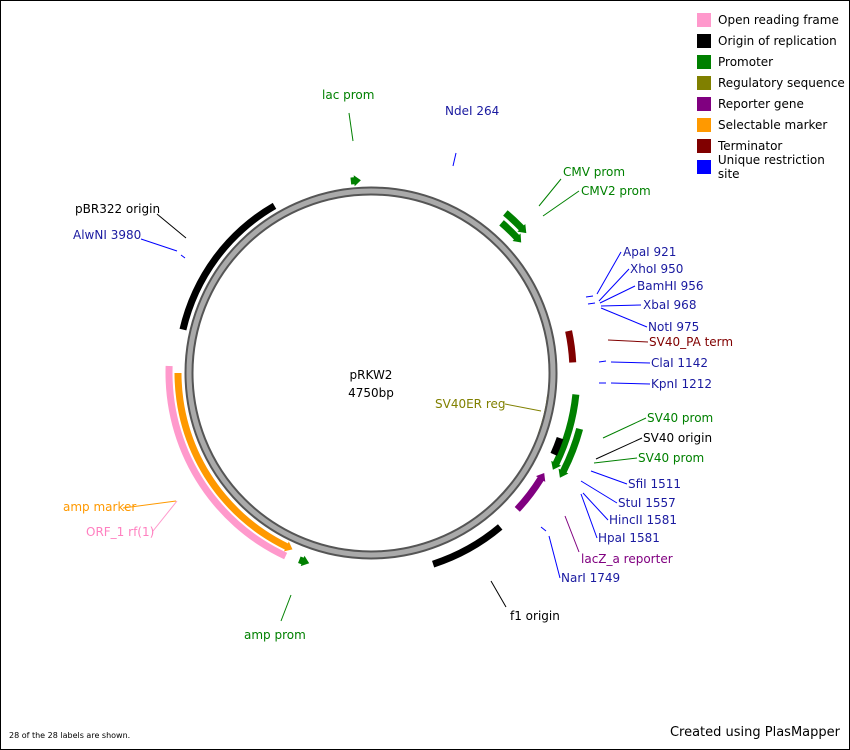  What do you see at coordinates (348, 95) in the screenshot?
I see `feature-label: lac prom` at bounding box center [348, 95].